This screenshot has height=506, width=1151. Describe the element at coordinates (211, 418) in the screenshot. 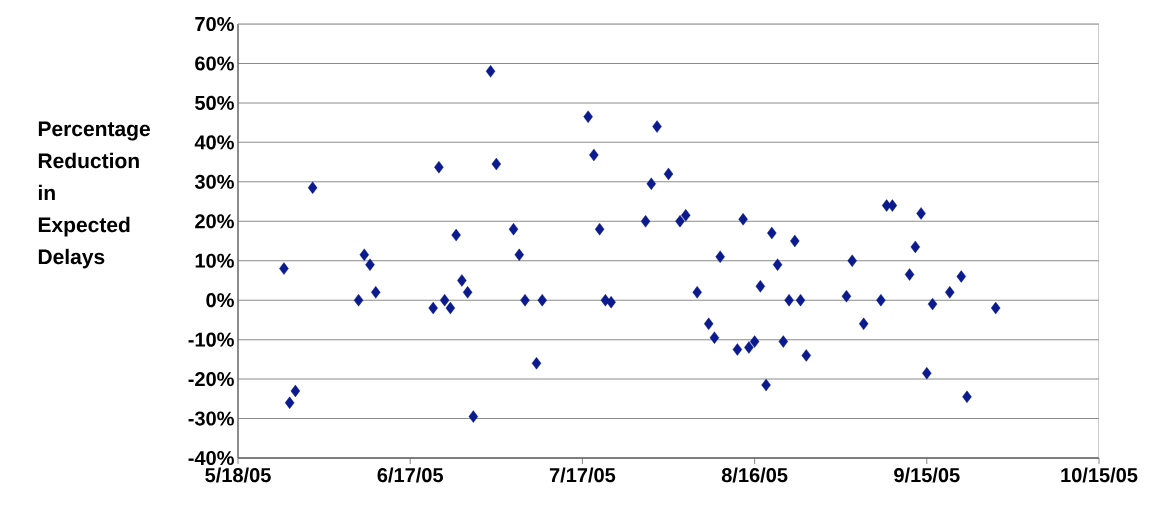

I see `y-tick-label: -30%` at that location.